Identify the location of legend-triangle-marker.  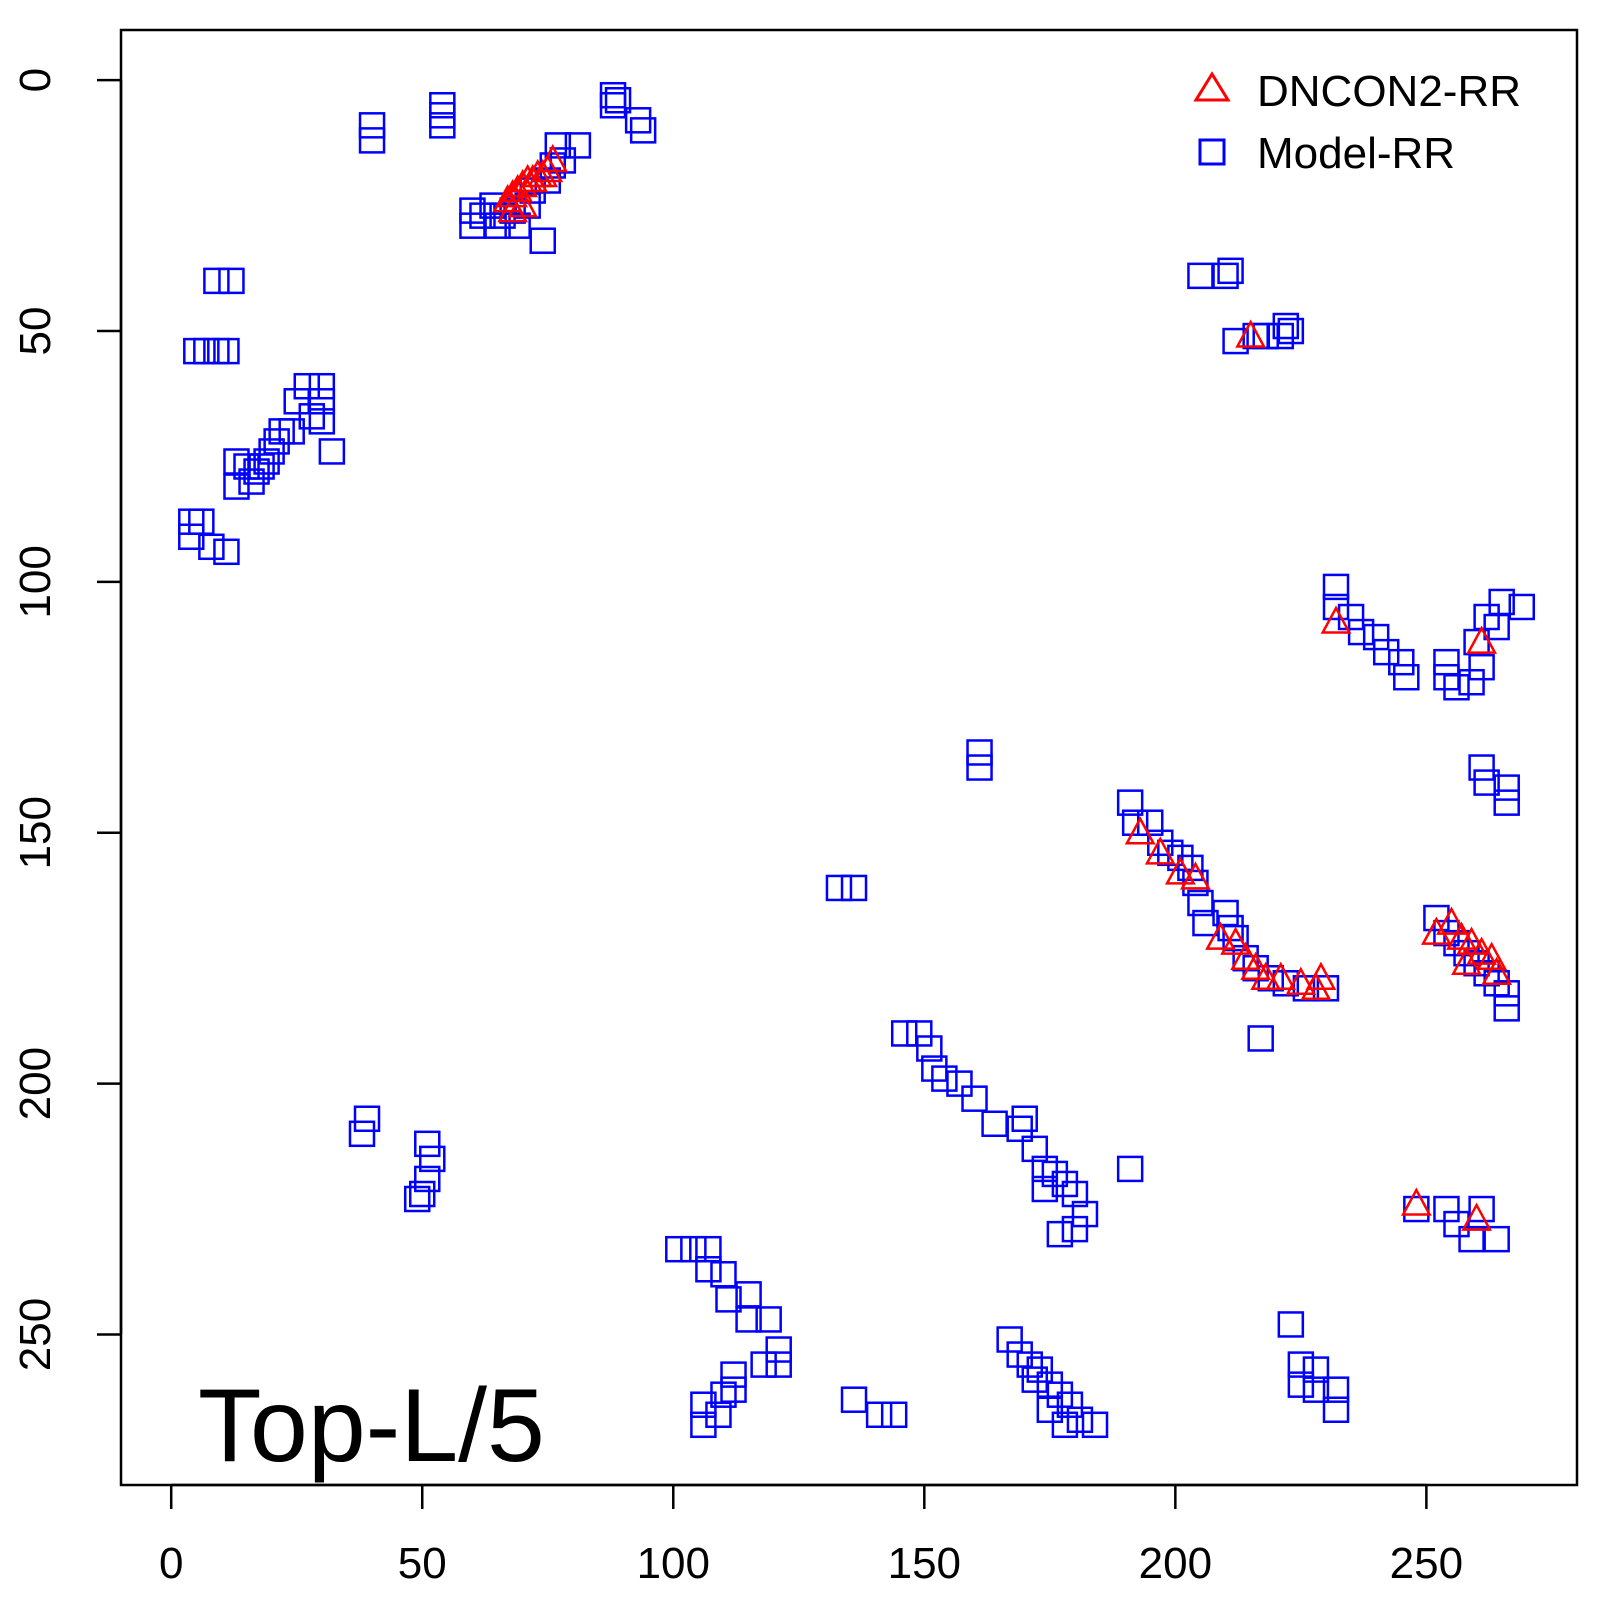
(1212, 86).